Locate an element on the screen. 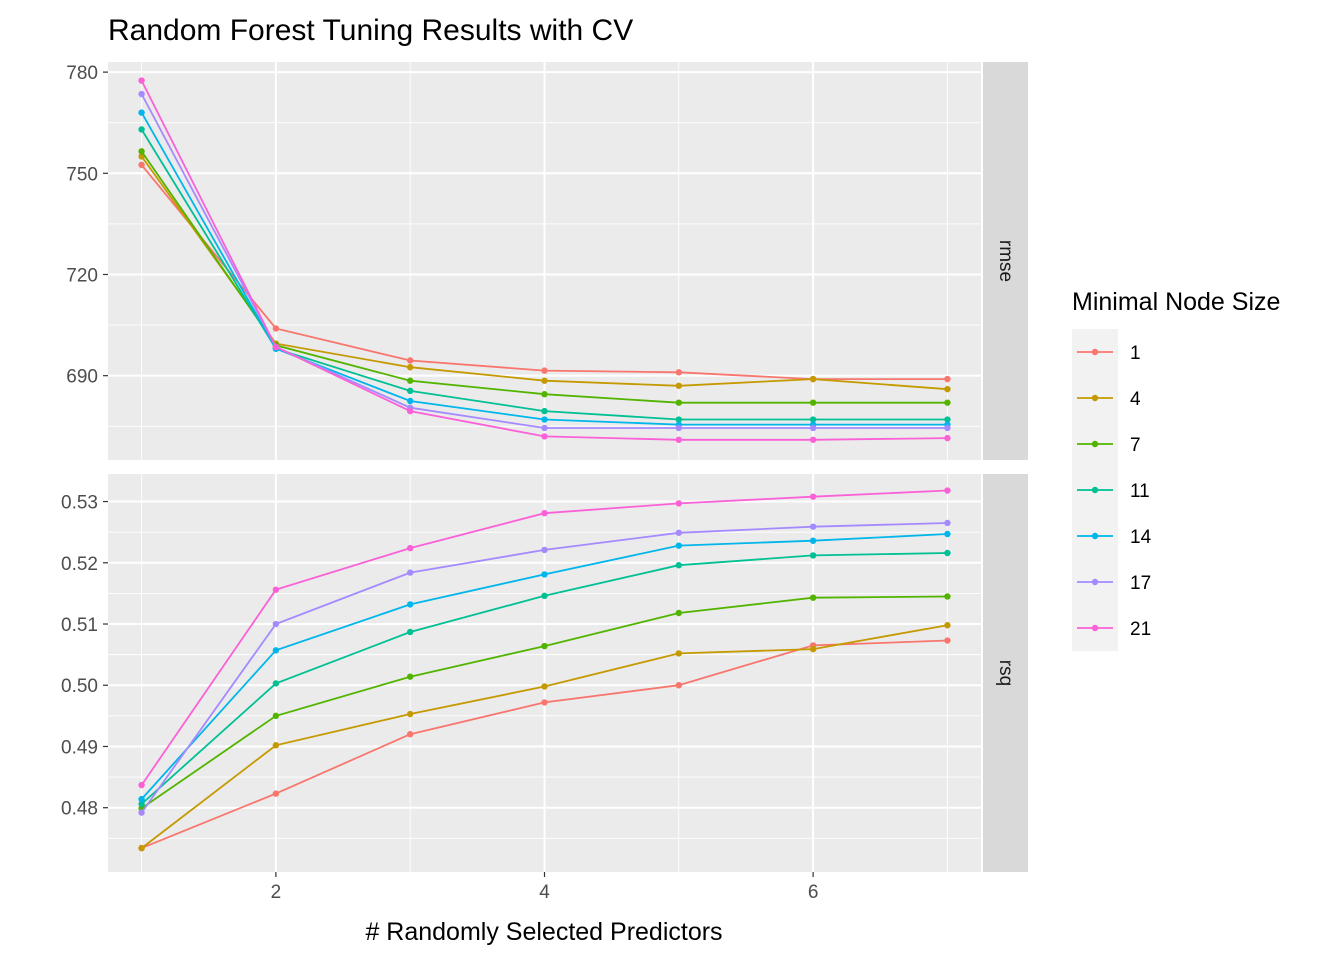 The height and width of the screenshot is (960, 1344). legend-item-4: 4 is located at coordinates (1109, 399).